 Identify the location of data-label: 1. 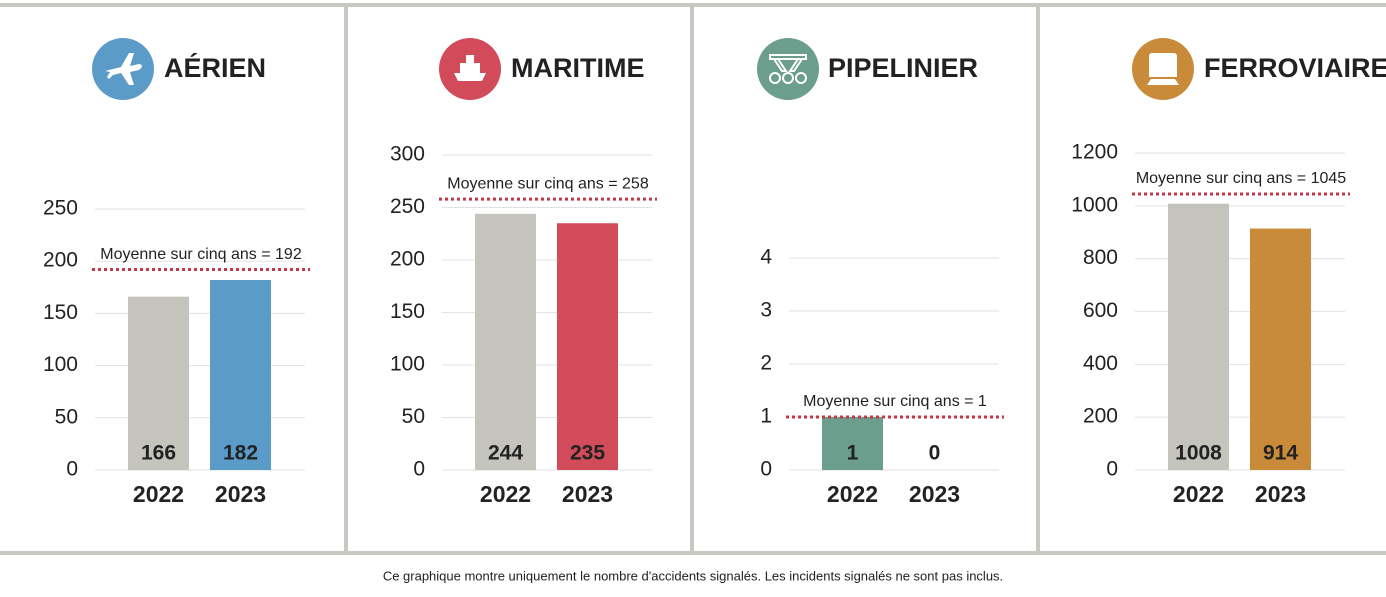
(853, 453).